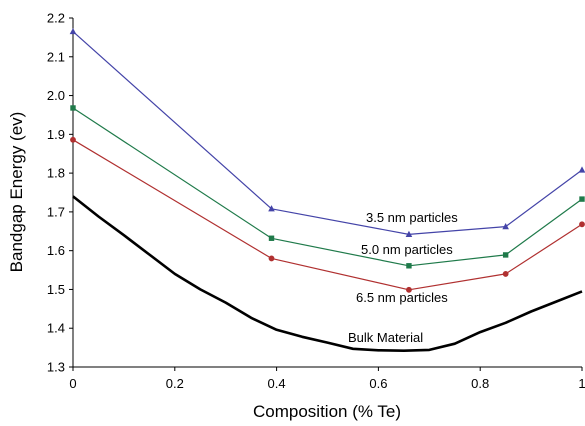 This screenshot has height=426, width=585. What do you see at coordinates (327, 411) in the screenshot?
I see `x-axis-title: Composition (% Te)` at bounding box center [327, 411].